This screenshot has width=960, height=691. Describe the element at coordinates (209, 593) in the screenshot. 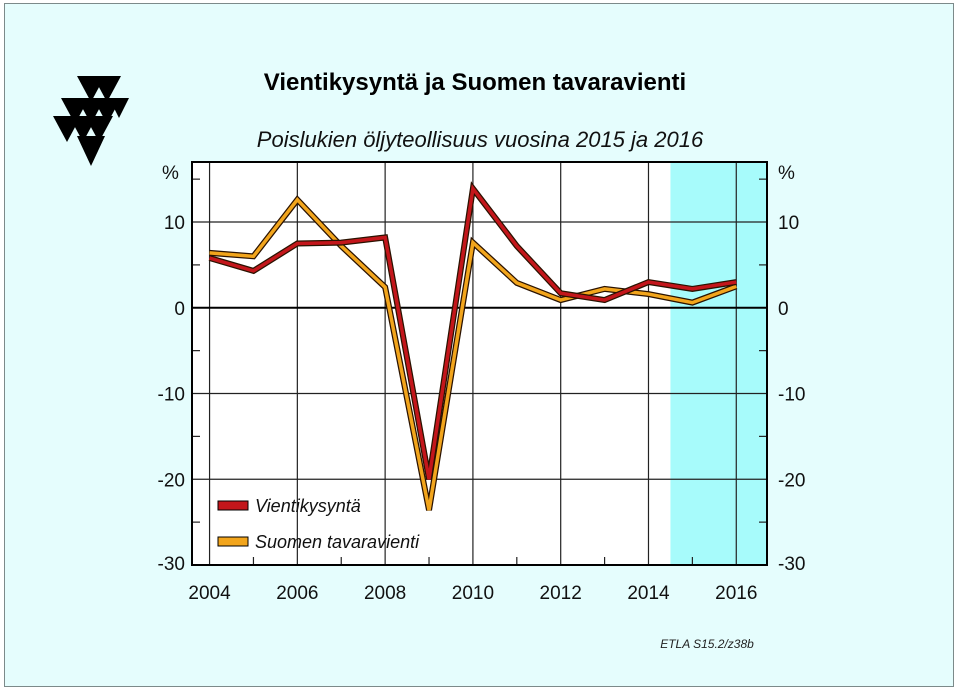

I see `x-tick-label: 2004` at that location.